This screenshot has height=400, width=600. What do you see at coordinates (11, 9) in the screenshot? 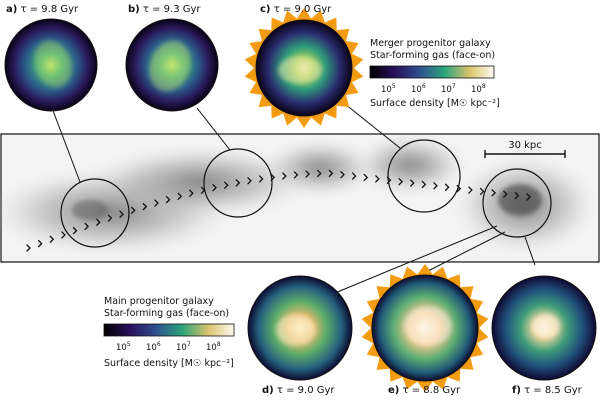
I see `panel-a-letter: a)` at bounding box center [11, 9].